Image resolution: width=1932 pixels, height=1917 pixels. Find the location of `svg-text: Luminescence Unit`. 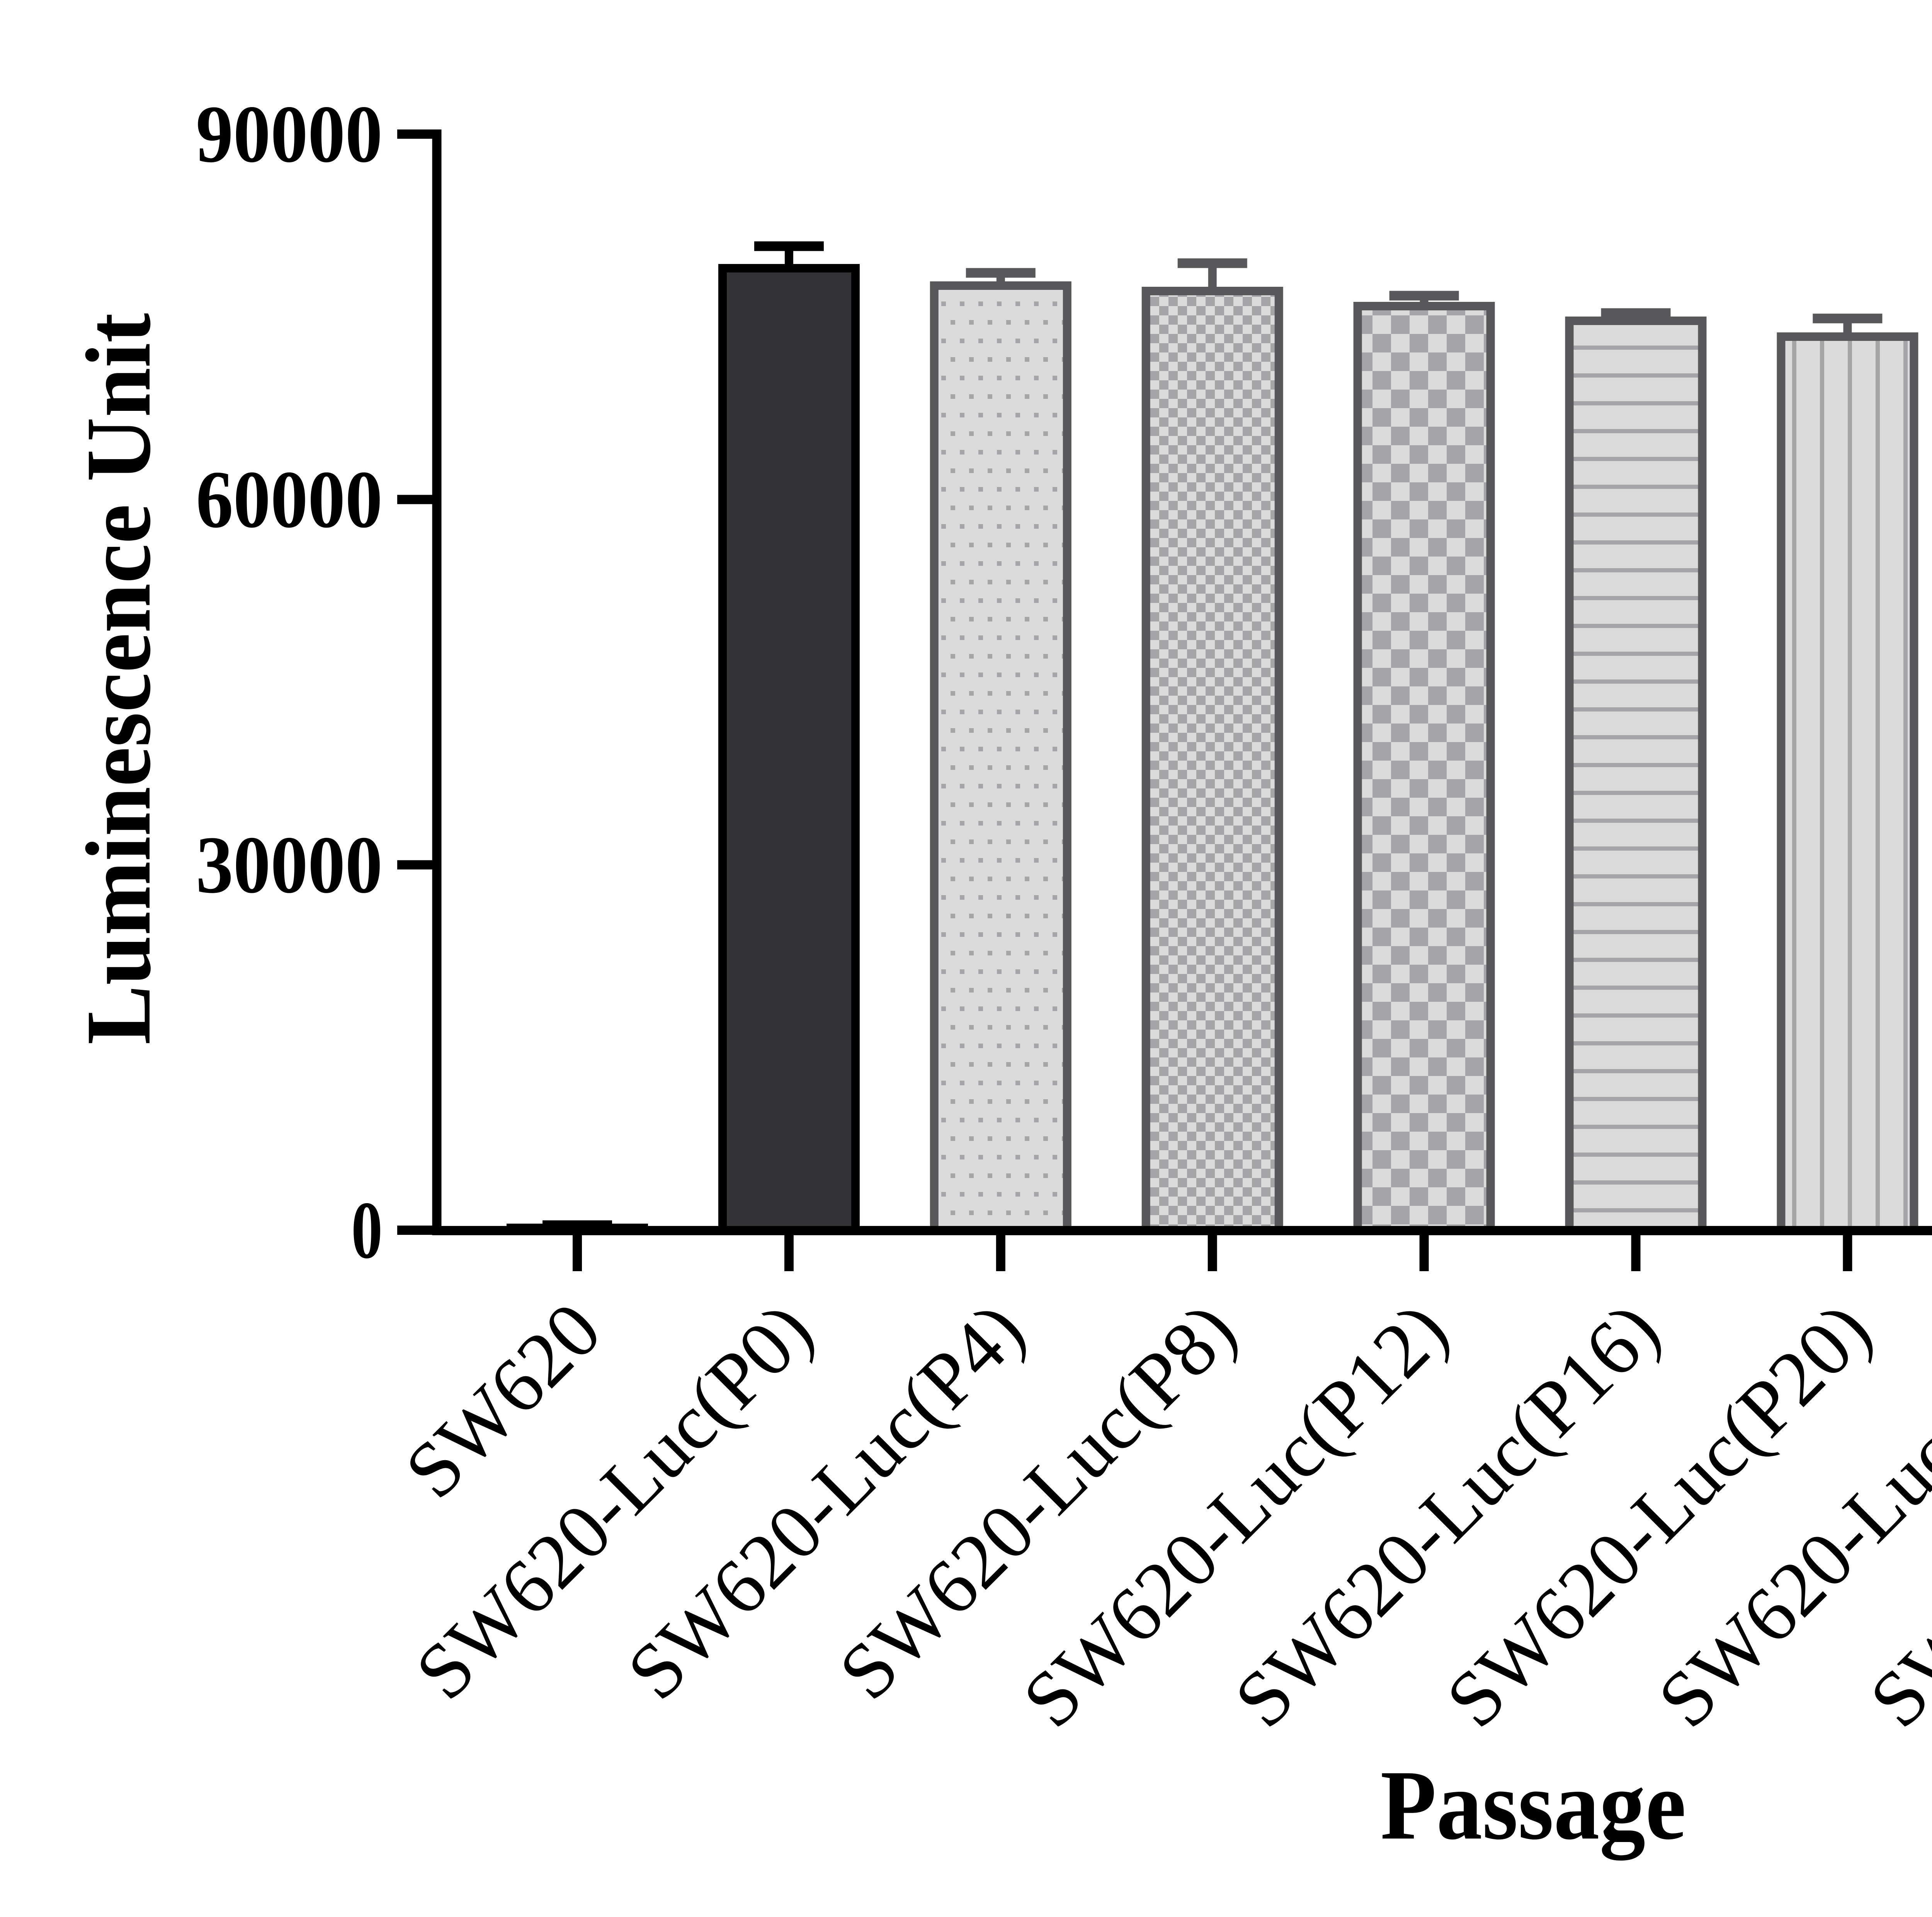

svg-text: Luminescence Unit is located at coordinates (119, 679).